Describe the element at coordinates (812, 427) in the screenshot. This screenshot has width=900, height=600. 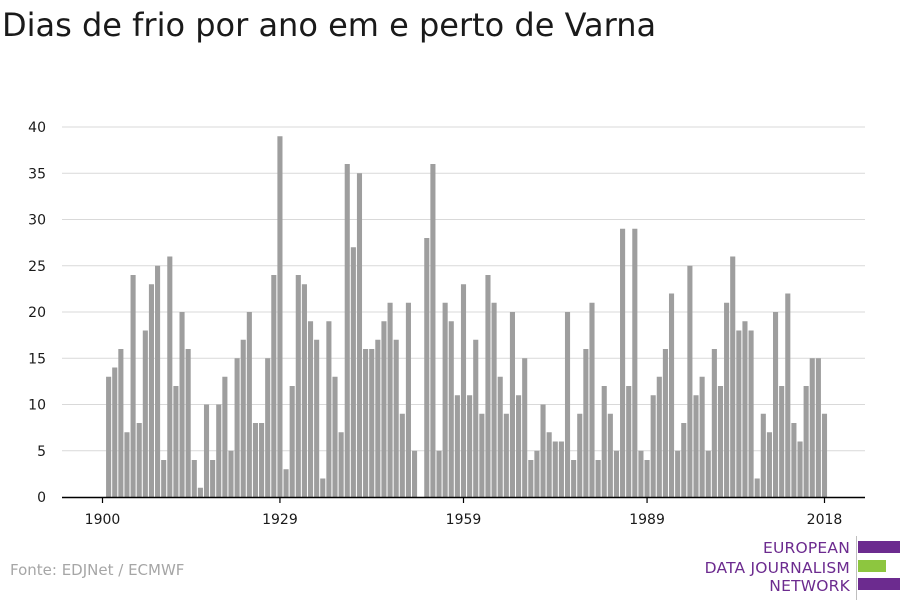
I see `bar-2016` at that location.